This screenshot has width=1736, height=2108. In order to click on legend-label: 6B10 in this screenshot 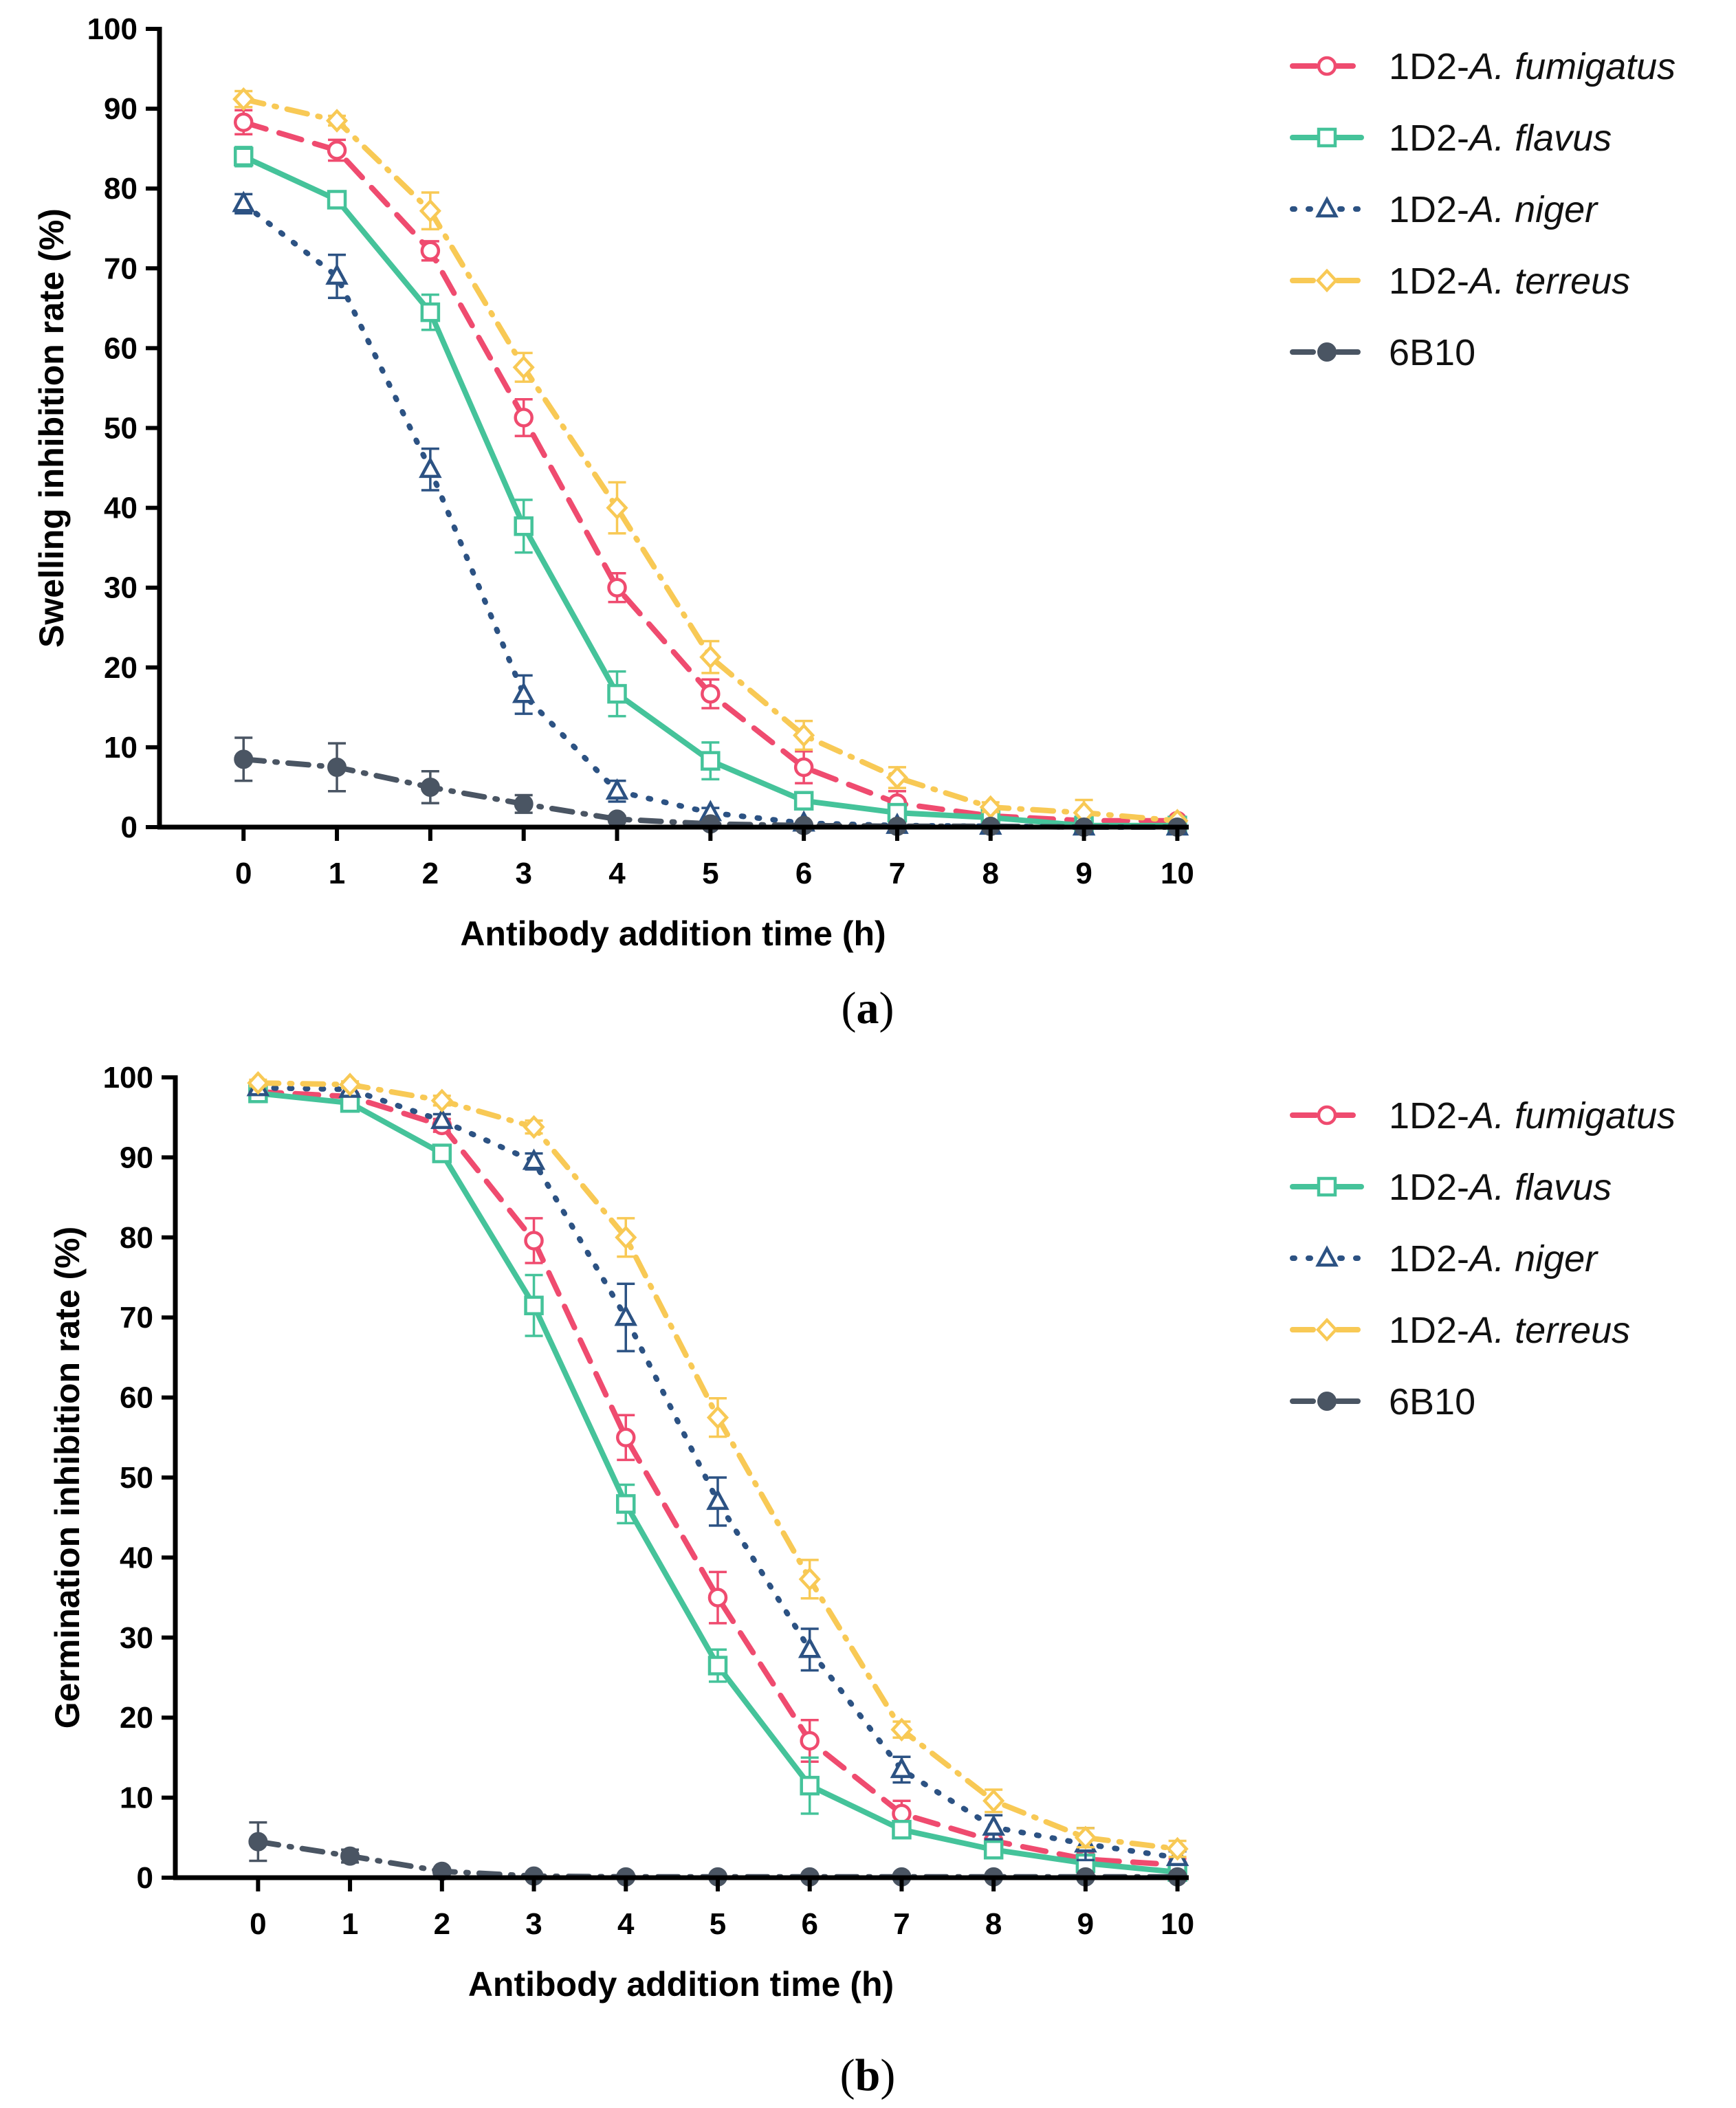, I will do `click(1432, 352)`.